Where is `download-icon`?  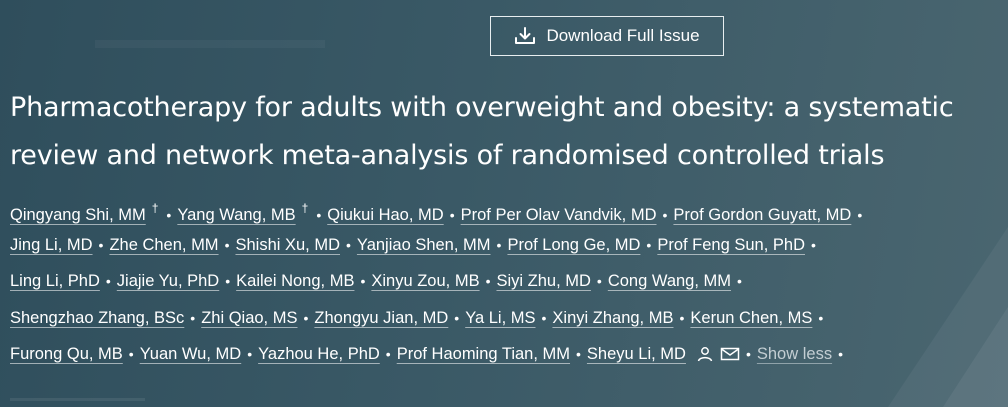 download-icon is located at coordinates (525, 36).